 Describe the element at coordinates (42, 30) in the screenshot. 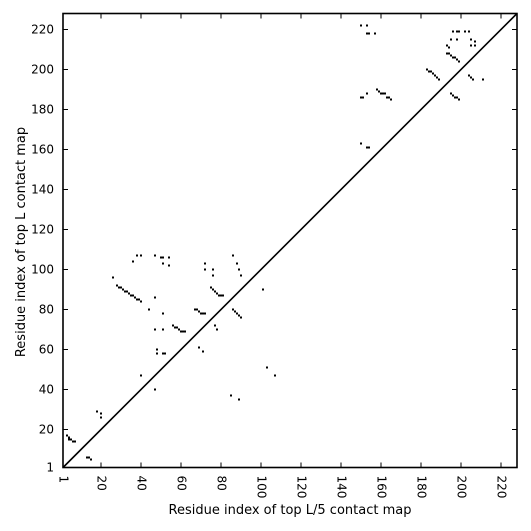

I see `y-tick-label: 220` at that location.